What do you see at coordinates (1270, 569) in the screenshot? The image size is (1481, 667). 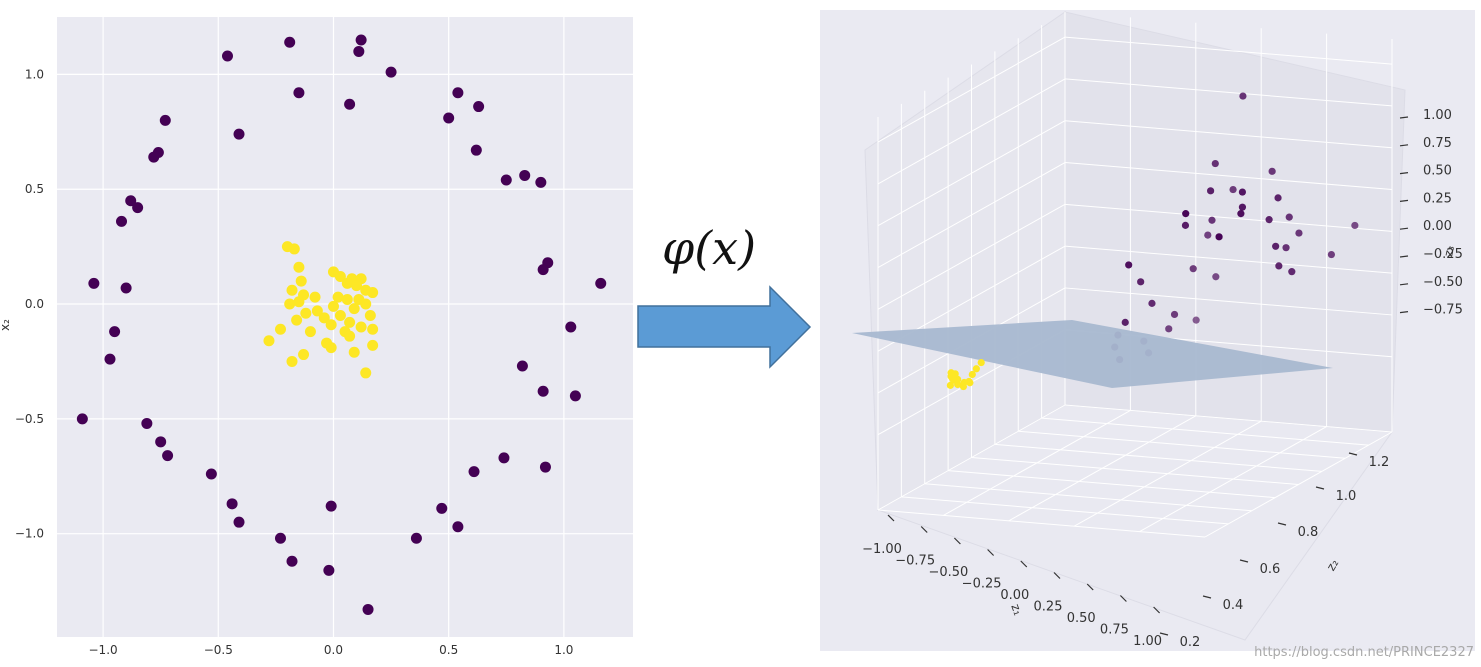 I see `plot-3d-y-tick-label: 0.6` at bounding box center [1270, 569].